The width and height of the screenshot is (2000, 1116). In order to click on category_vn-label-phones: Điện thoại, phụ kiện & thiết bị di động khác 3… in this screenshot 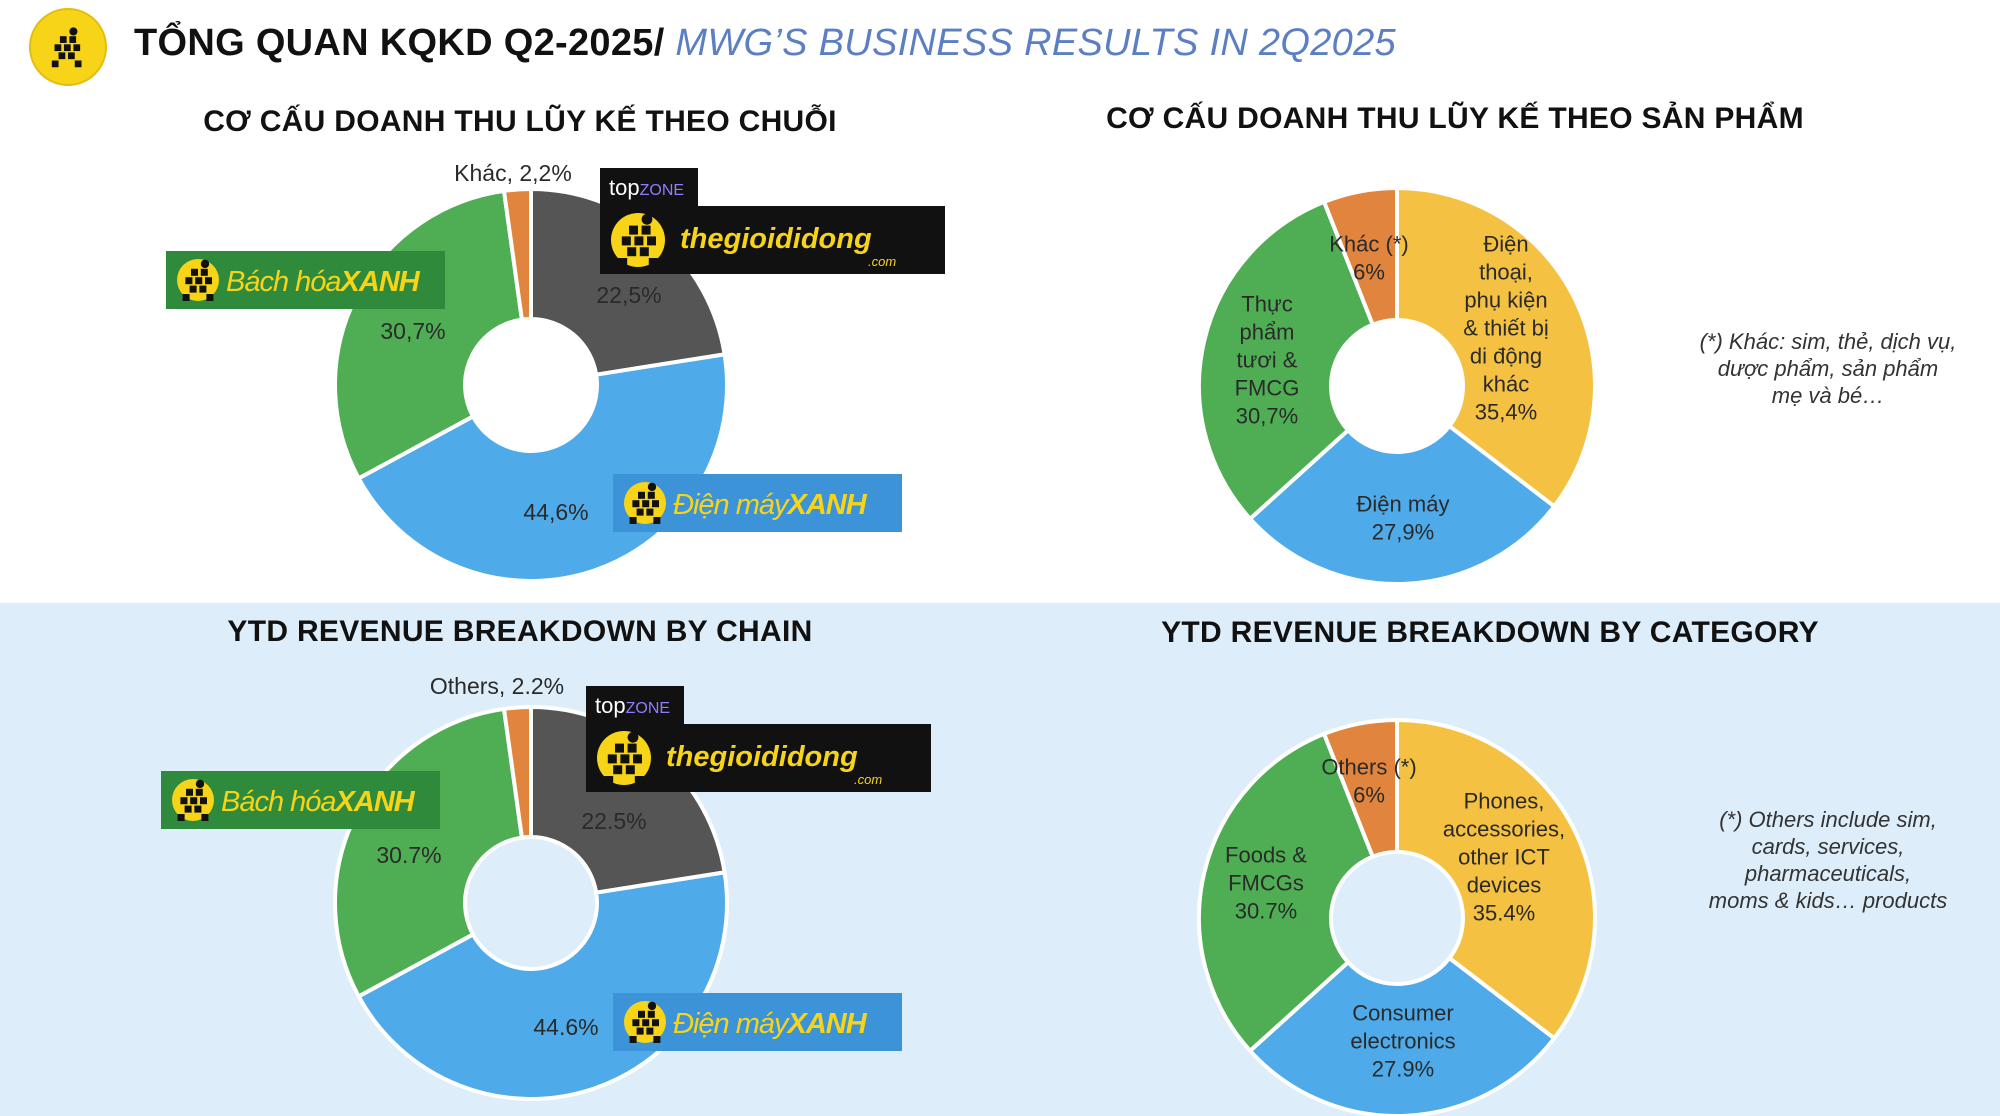, I will do `click(1506, 328)`.